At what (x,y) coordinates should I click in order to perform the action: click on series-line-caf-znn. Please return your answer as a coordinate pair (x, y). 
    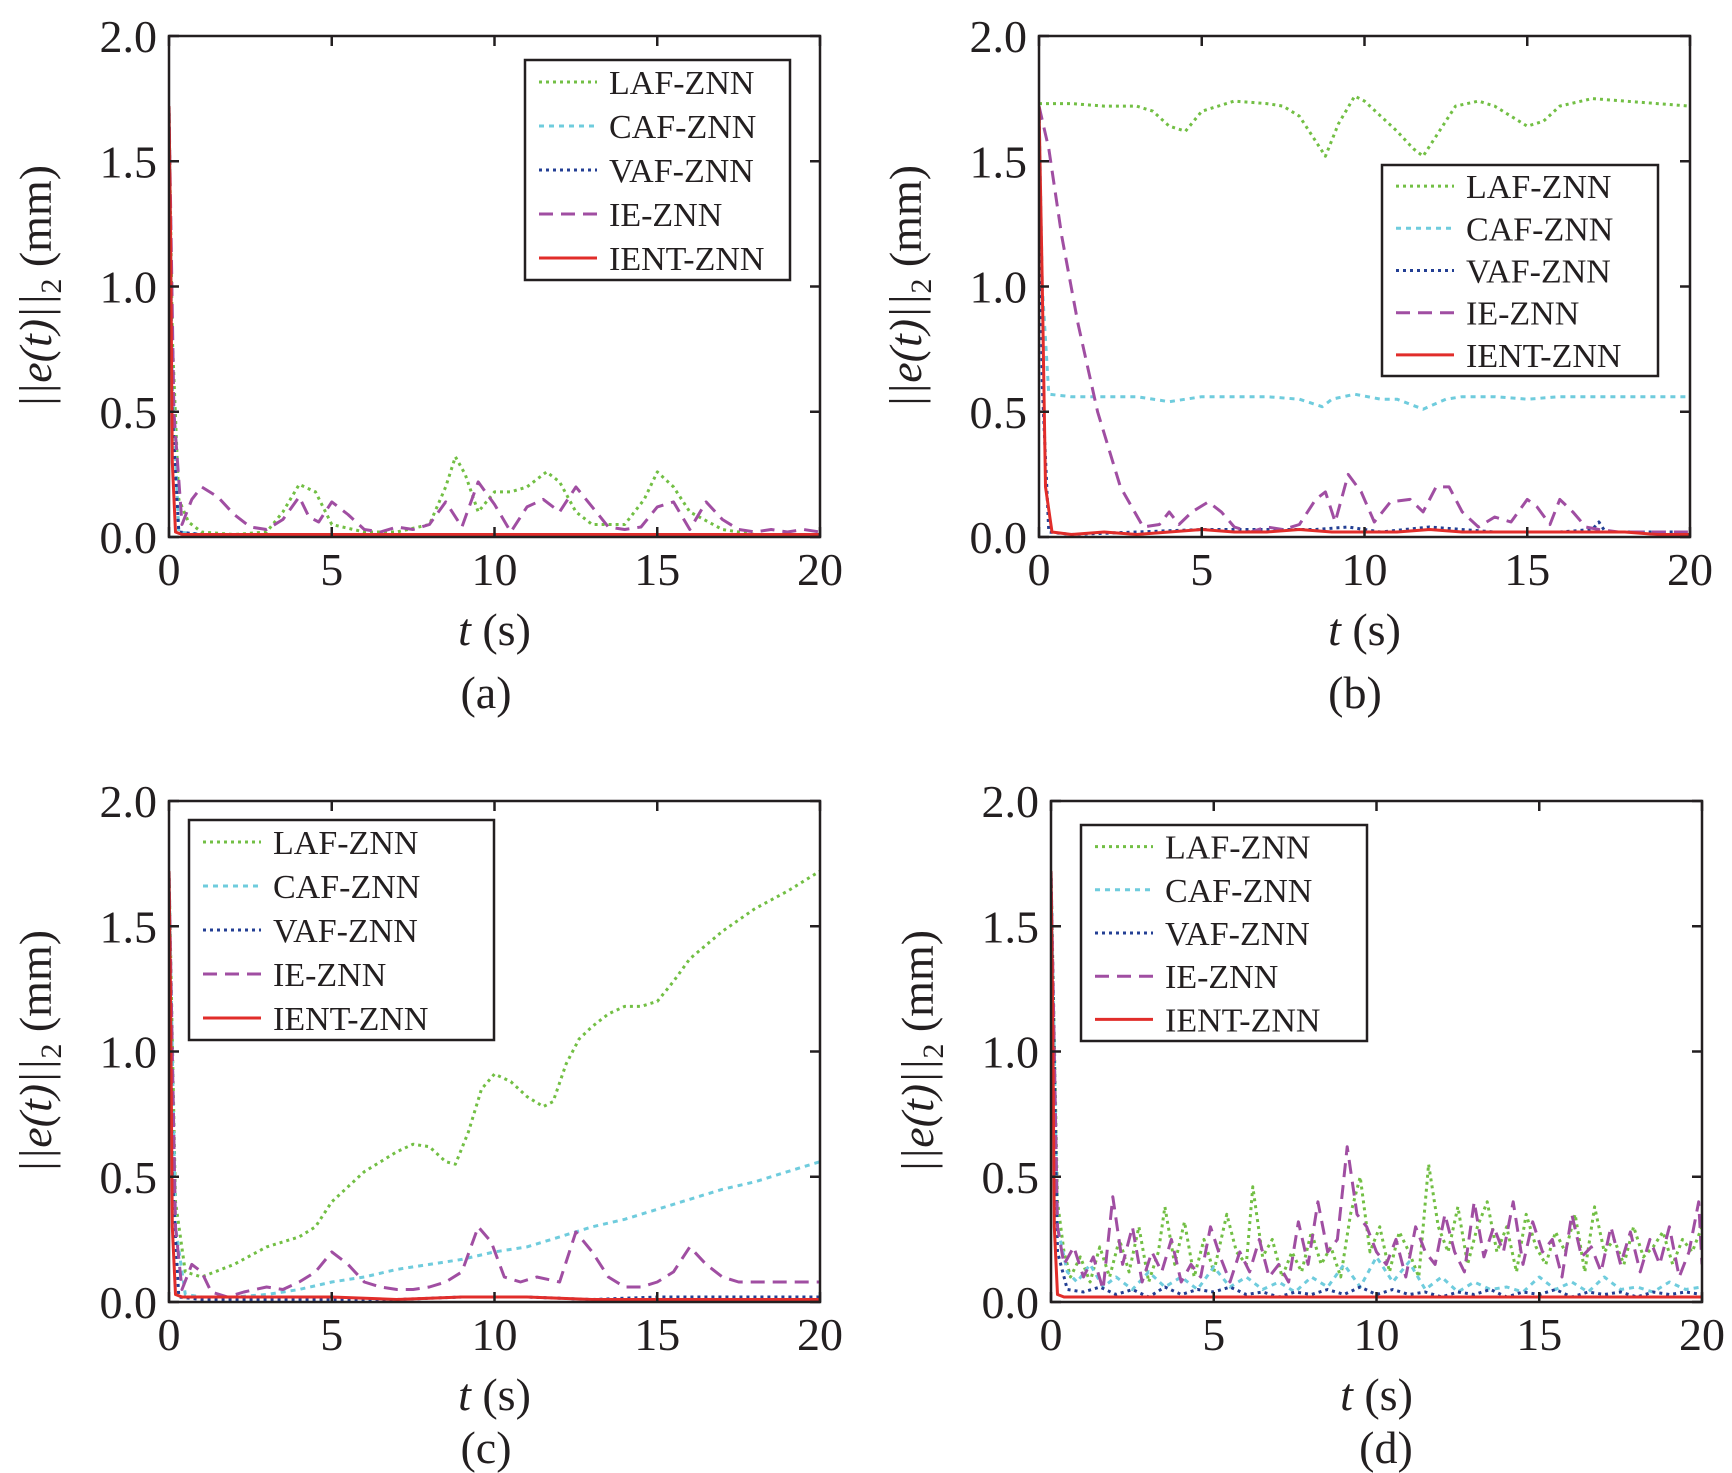
    Looking at the image, I should click on (1364, 258).